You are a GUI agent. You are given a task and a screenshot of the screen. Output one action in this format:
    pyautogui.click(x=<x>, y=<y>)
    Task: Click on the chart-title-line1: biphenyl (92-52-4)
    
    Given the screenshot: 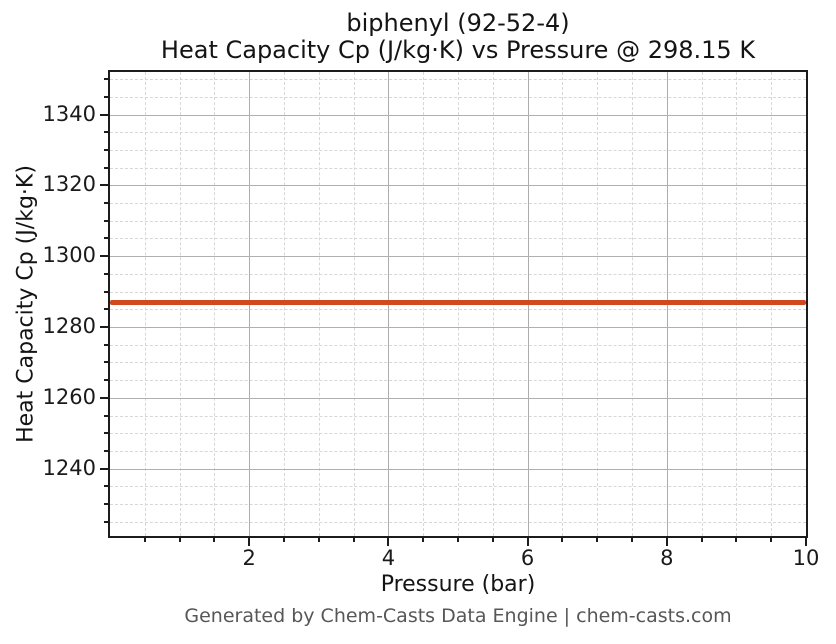 What is the action you would take?
    pyautogui.click(x=458, y=23)
    